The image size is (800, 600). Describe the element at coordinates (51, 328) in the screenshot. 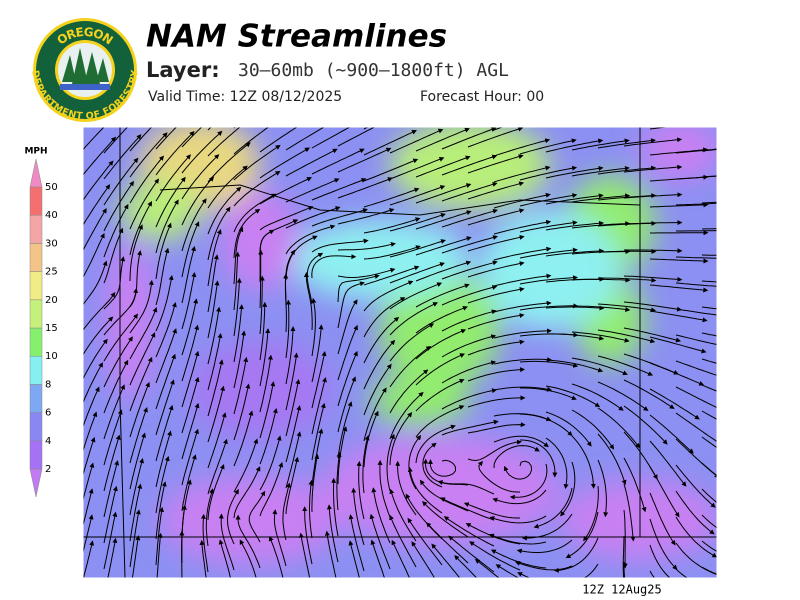

I see `legend-label: 15` at that location.